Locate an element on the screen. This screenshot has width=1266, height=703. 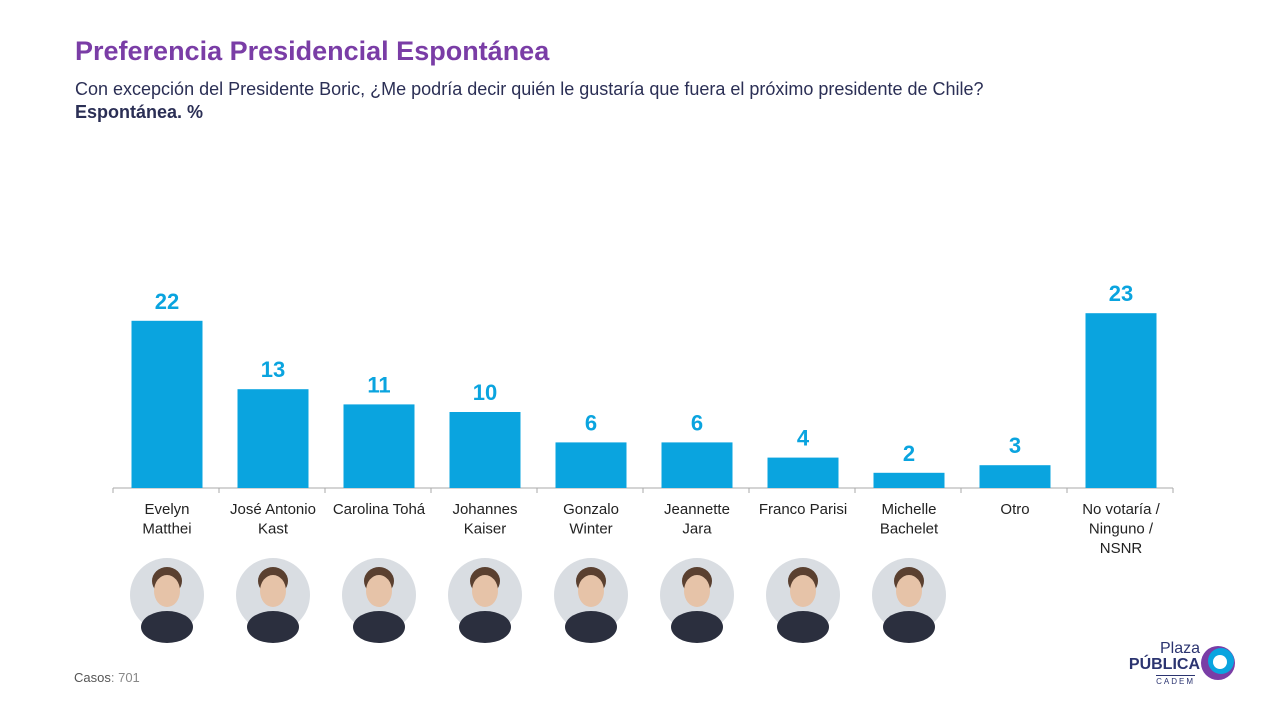
x-tick-label: Carolina Tohá is located at coordinates (379, 509).